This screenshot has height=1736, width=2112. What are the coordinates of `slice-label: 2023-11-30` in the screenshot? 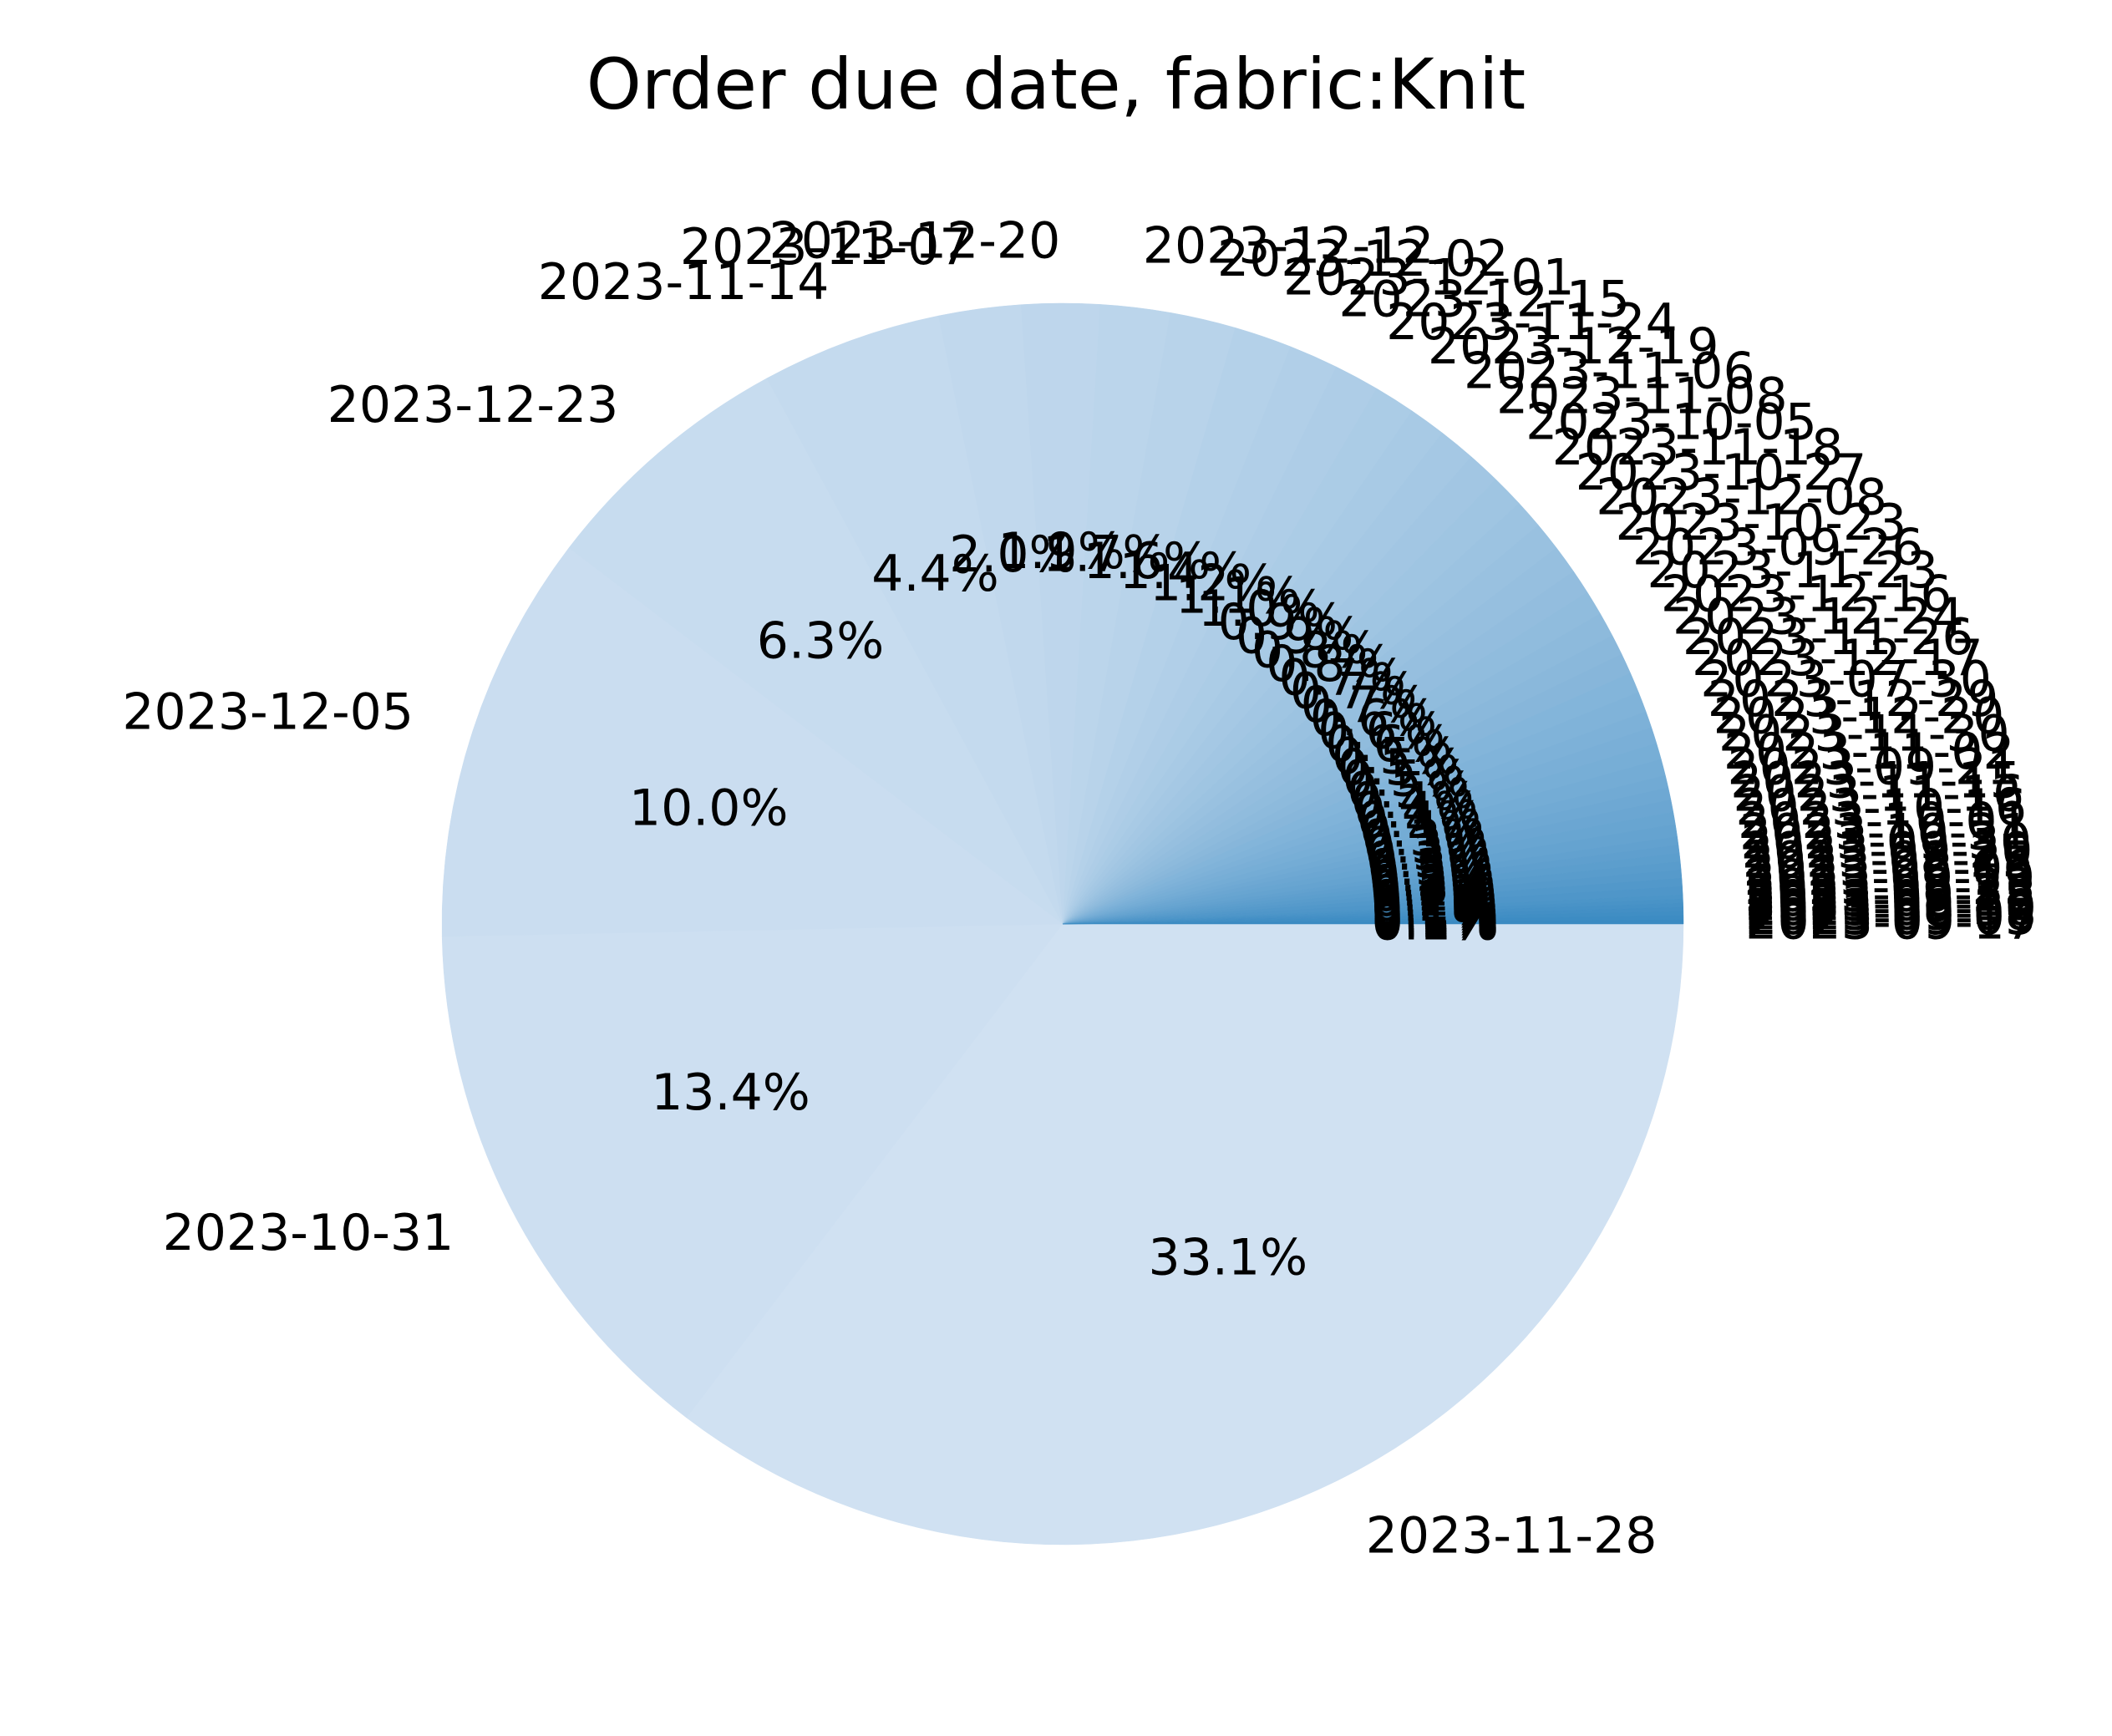 It's located at (1864, 734).